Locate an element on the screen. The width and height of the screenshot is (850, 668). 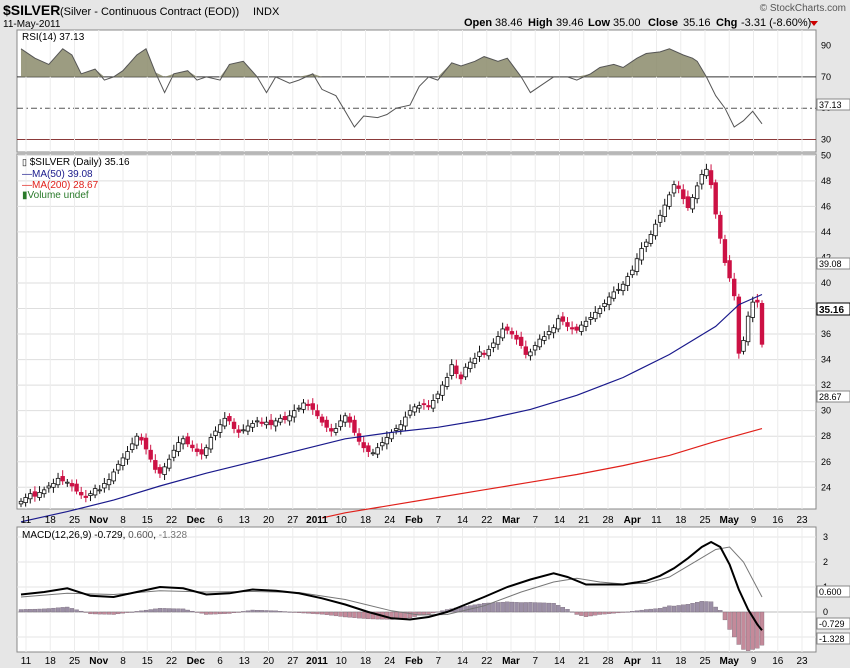
x-tick-label: 8 is located at coordinates (123, 520).